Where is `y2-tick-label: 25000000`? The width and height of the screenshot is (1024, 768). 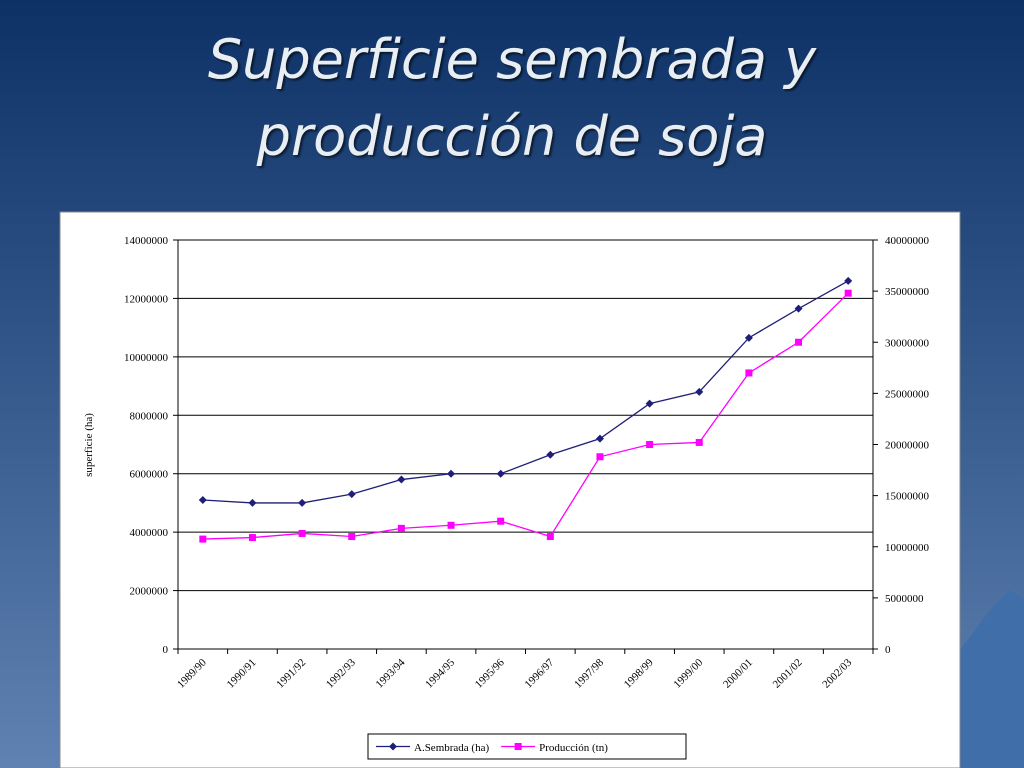
y2-tick-label: 25000000 is located at coordinates (907, 394).